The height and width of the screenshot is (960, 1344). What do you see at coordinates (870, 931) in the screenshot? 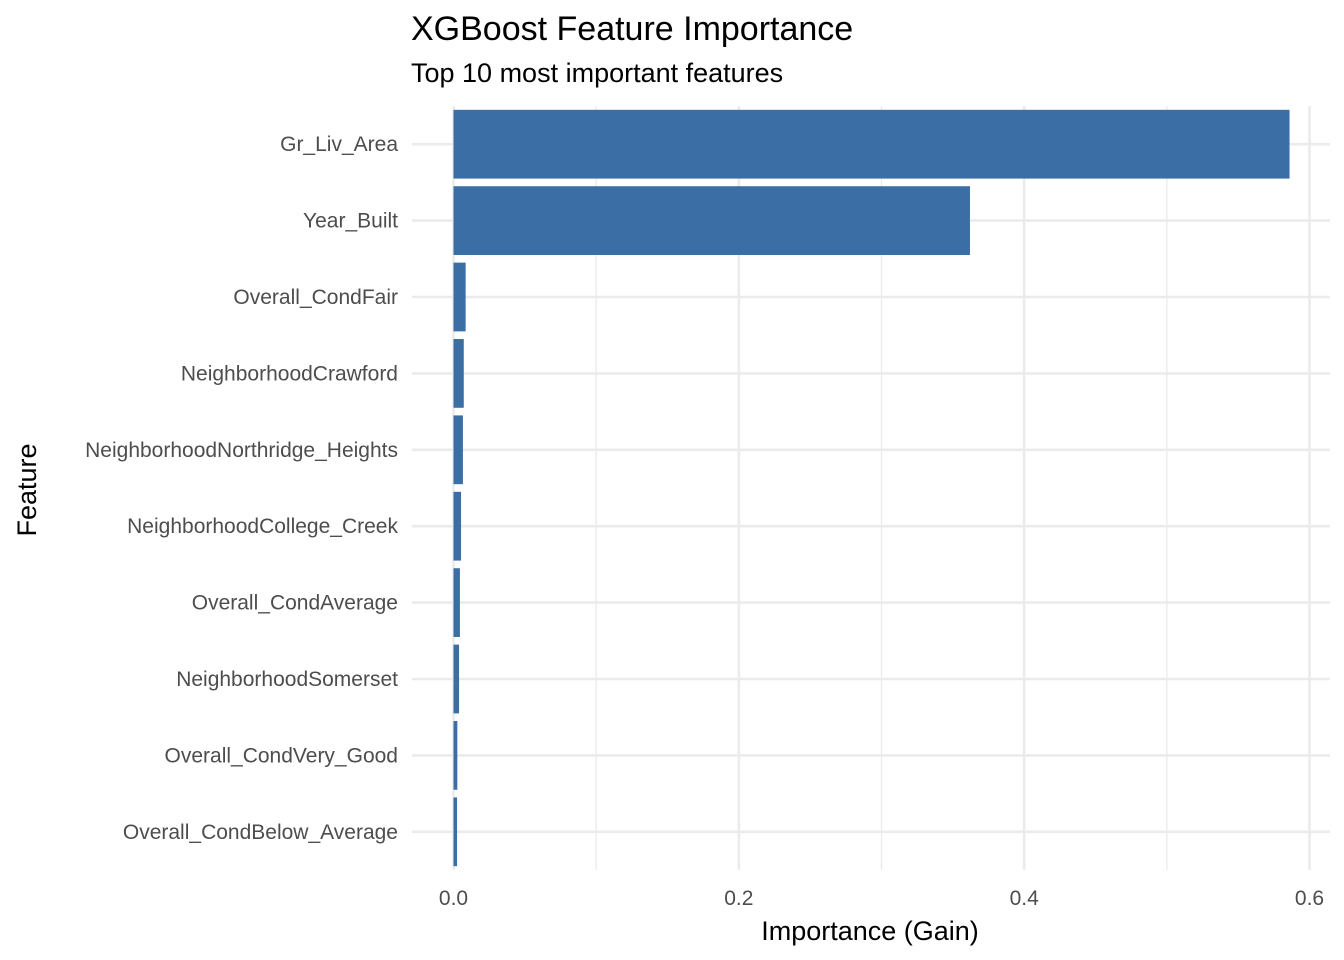
I see `x-axis-title: Importance (Gain)` at bounding box center [870, 931].